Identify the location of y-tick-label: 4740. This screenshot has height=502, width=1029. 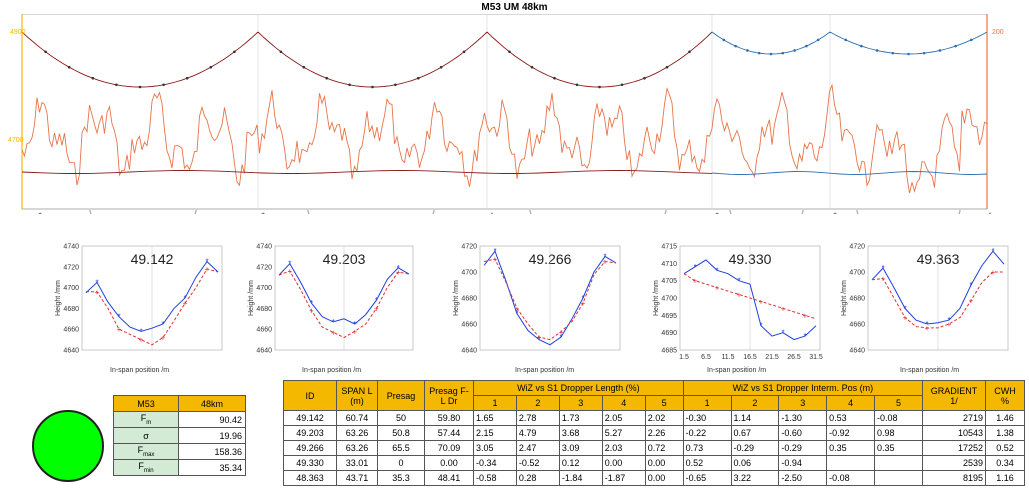
(264, 247).